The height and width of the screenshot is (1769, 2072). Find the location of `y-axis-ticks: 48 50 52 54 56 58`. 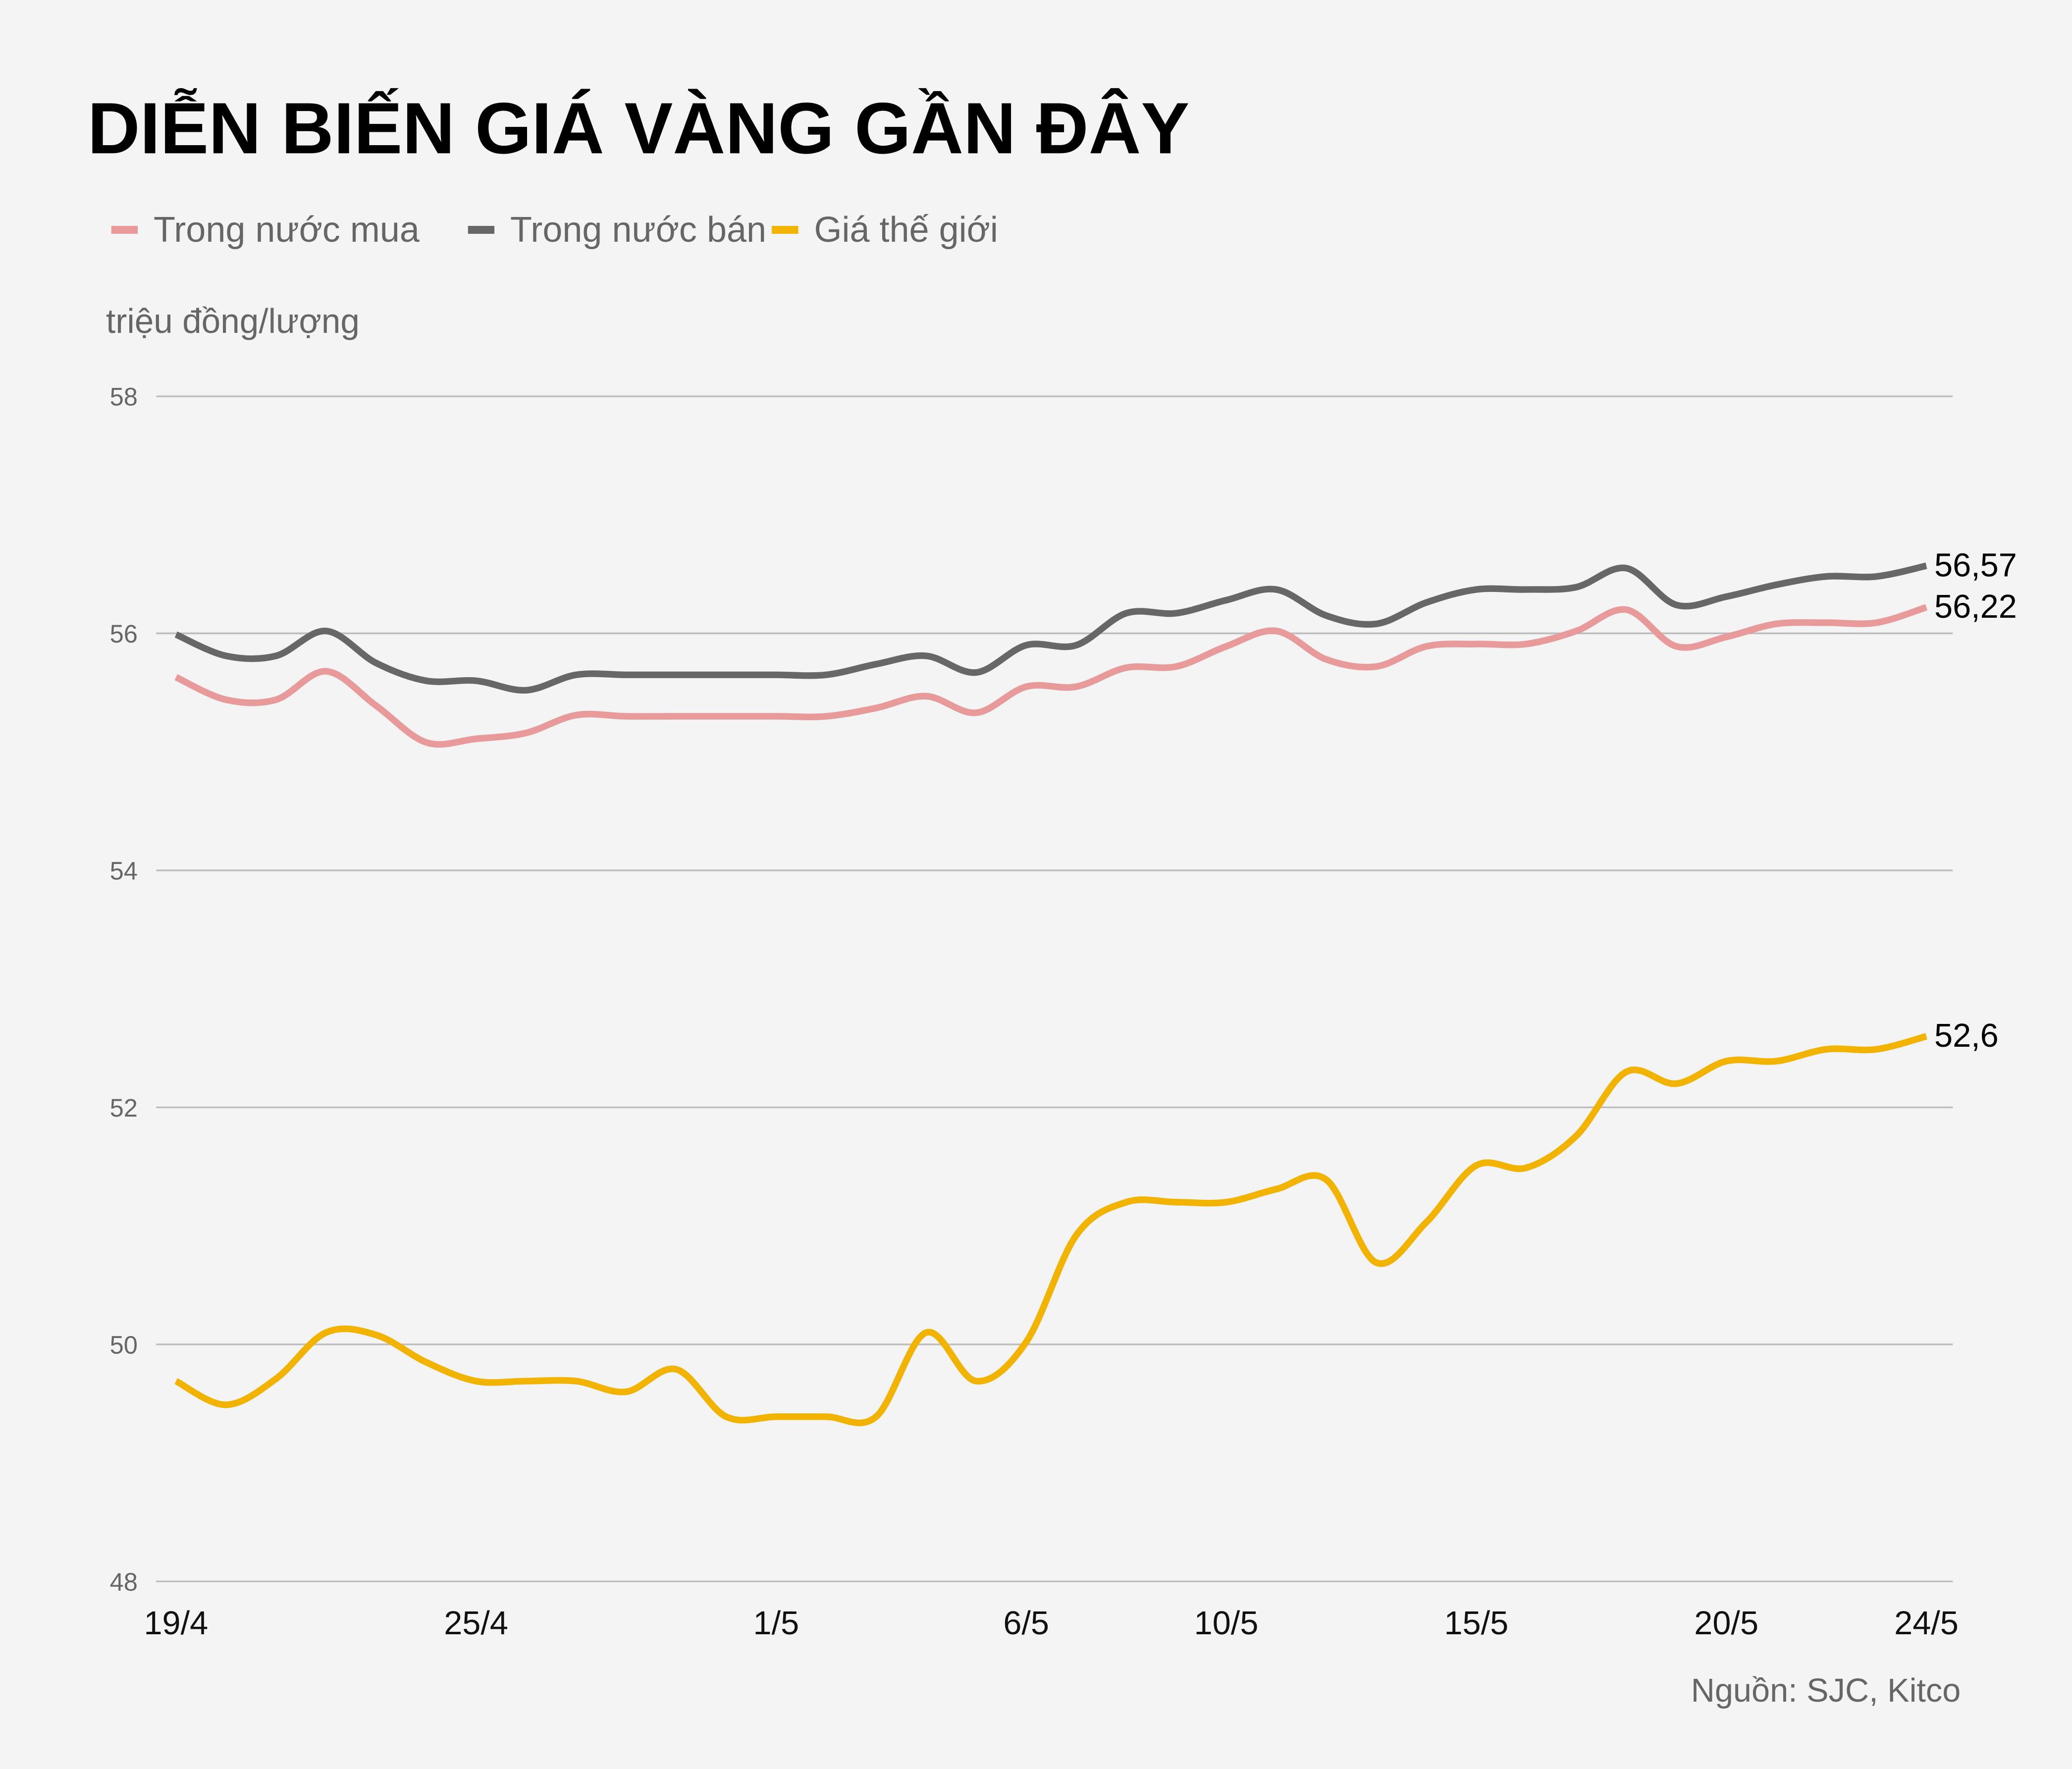

y-axis-ticks: 48 50 52 54 56 58 is located at coordinates (124, 990).